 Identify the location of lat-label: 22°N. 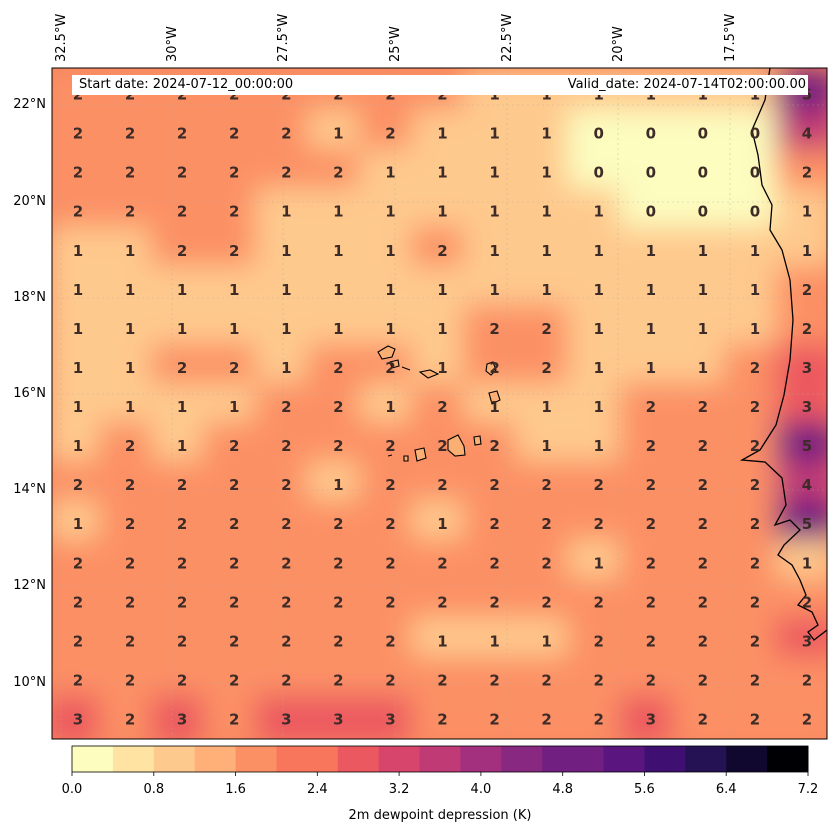
(29, 104).